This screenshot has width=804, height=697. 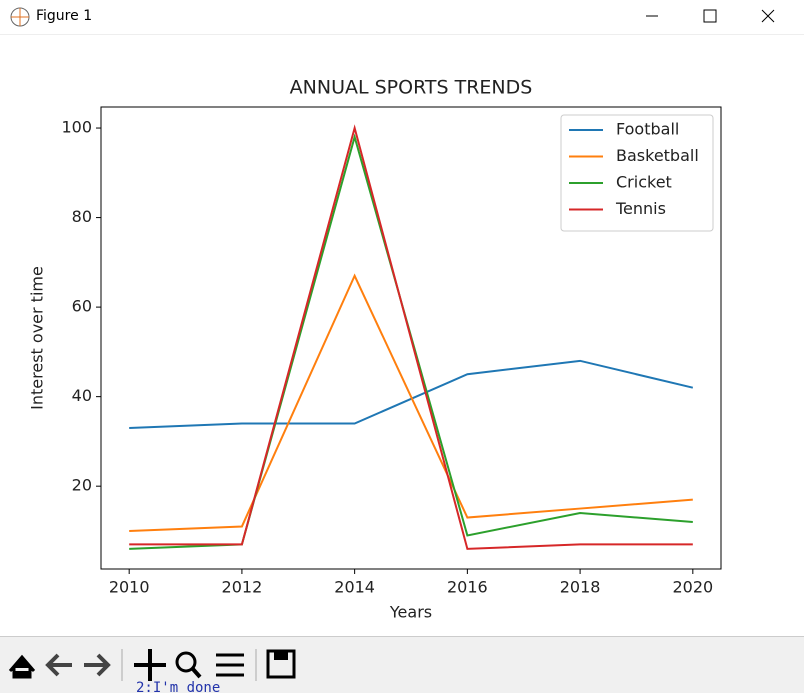 What do you see at coordinates (82, 395) in the screenshot?
I see `y-tick-label: 40` at bounding box center [82, 395].